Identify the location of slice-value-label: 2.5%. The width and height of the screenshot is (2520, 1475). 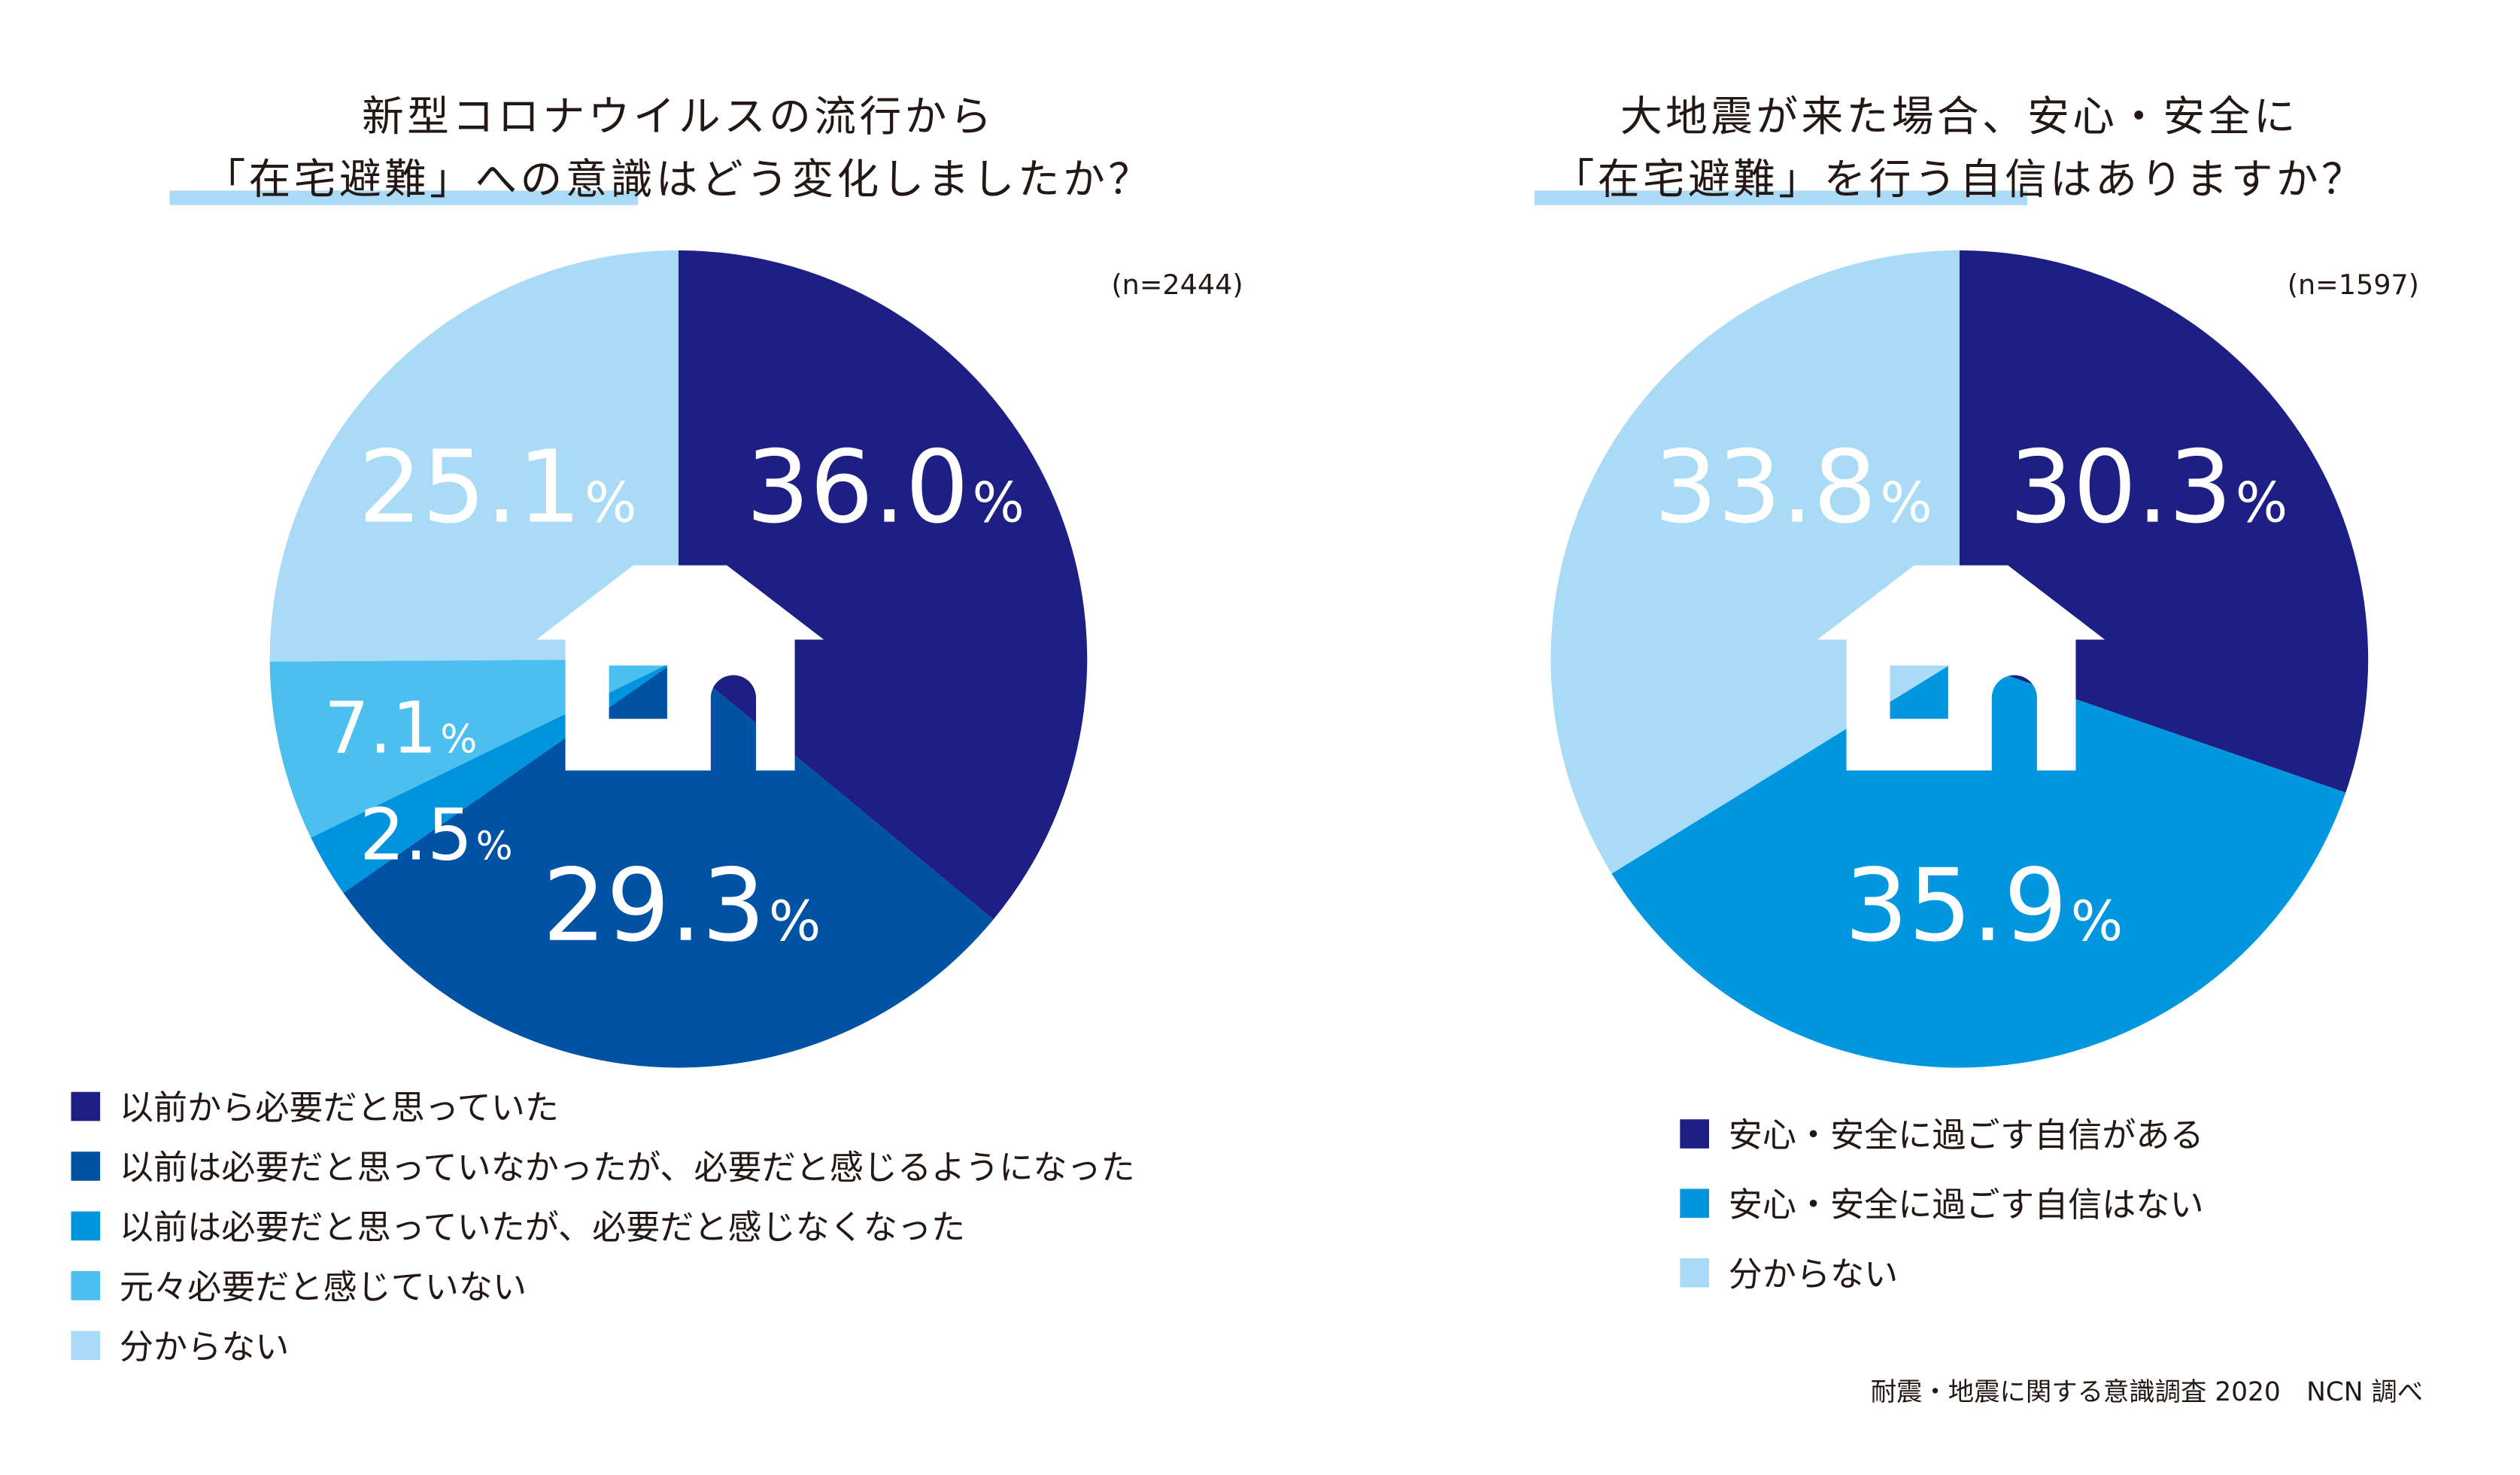
(436, 835).